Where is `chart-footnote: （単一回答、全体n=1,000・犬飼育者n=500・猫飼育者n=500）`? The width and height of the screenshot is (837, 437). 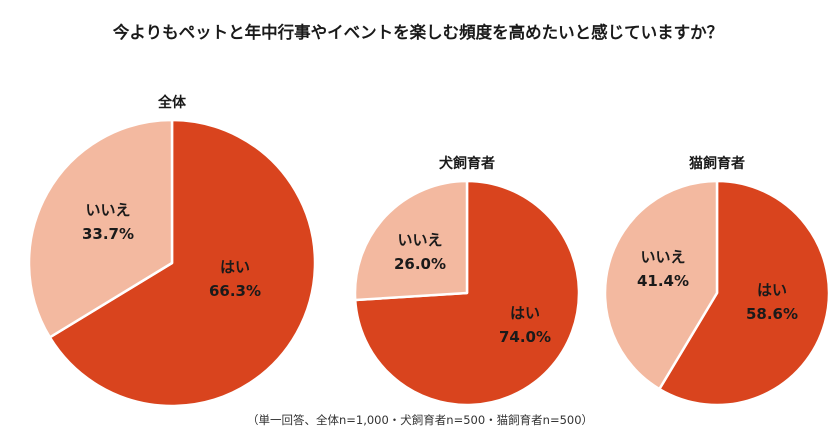 chart-footnote: （単一回答、全体n=1,000・犬飼育者n=500・猫飼育者n=500） is located at coordinates (420, 420).